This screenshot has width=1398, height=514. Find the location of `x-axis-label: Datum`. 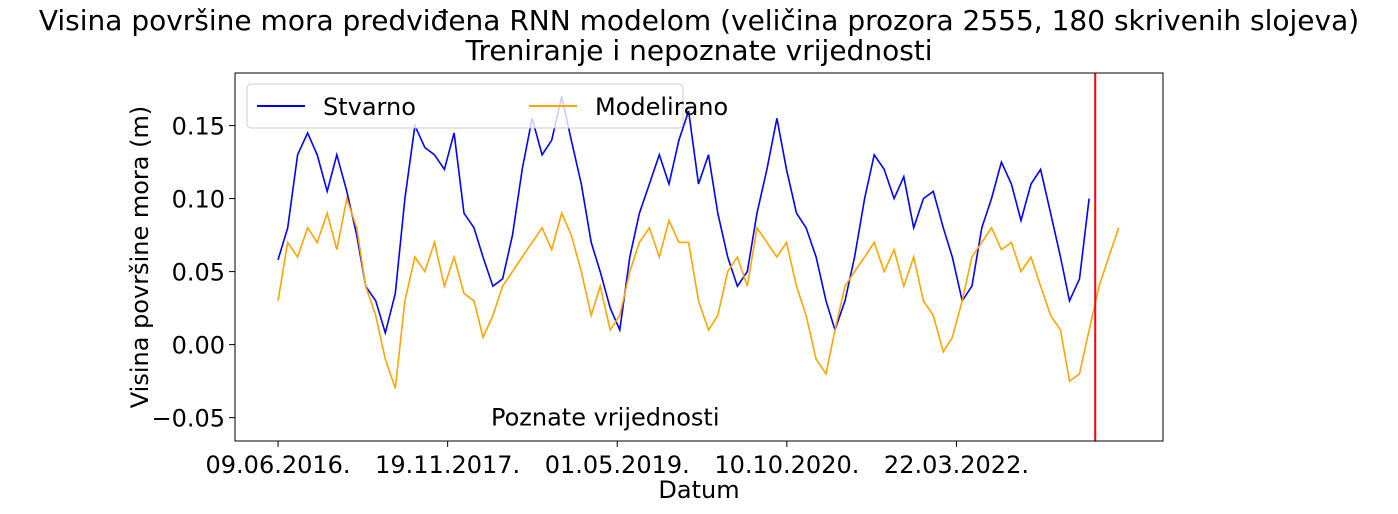

x-axis-label: Datum is located at coordinates (698, 490).